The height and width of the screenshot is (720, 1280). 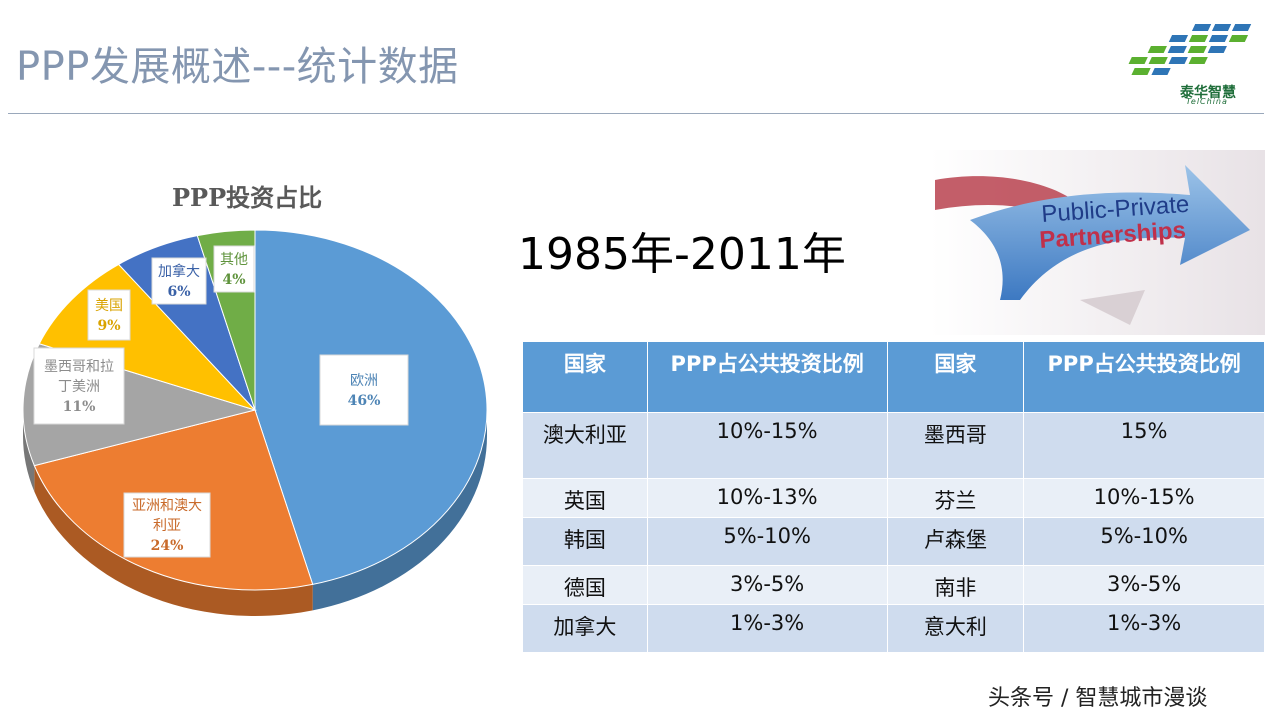 What do you see at coordinates (364, 381) in the screenshot?
I see `pie-label-text: 欧洲` at bounding box center [364, 381].